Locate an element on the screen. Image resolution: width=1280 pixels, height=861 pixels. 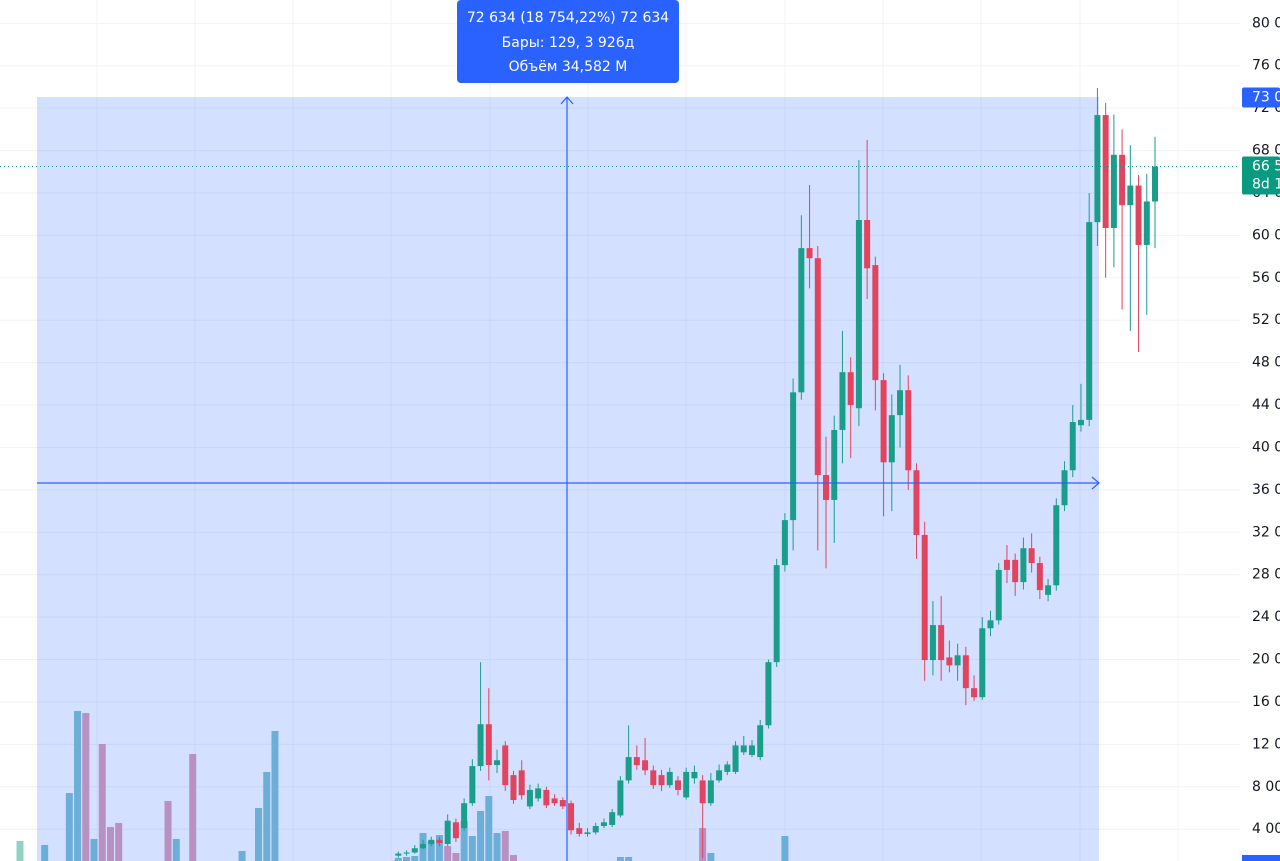
y-tick-label: 40 000 is located at coordinates (1266, 447).